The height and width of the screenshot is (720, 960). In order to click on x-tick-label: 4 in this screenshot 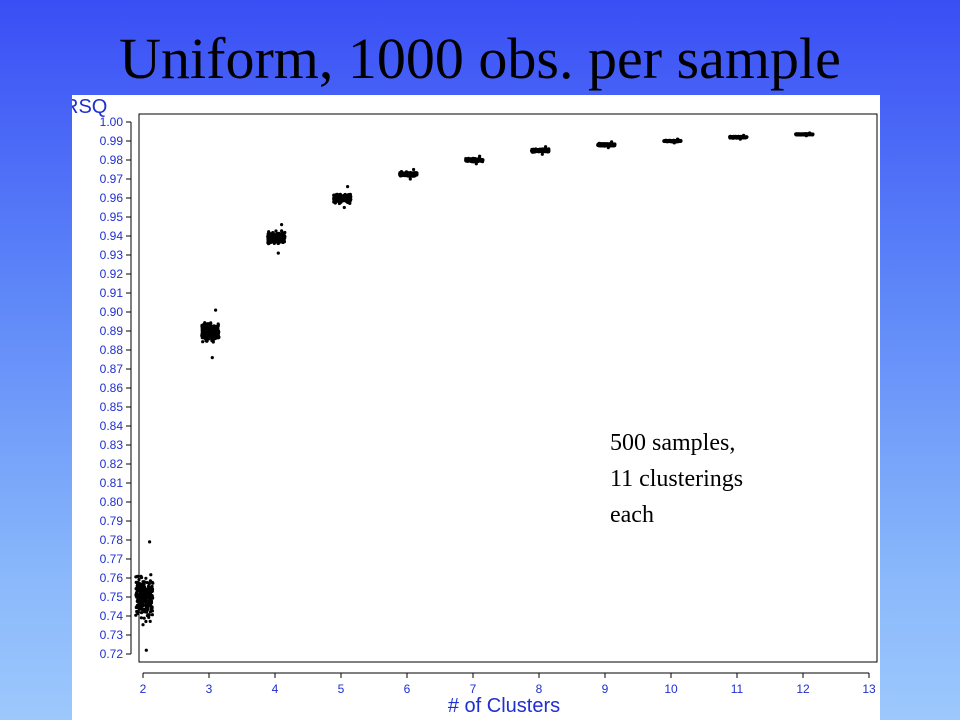, I will do `click(275, 689)`.